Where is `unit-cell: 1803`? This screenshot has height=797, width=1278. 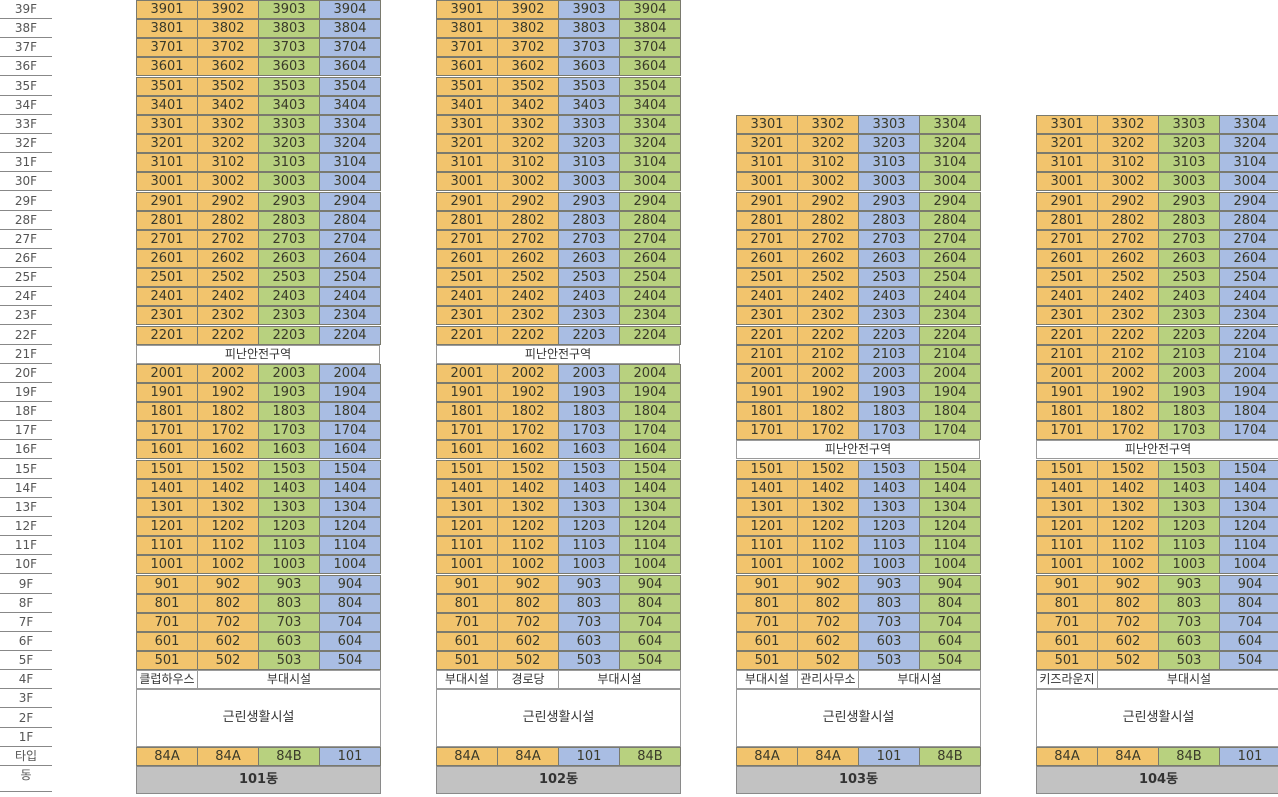 unit-cell: 1803 is located at coordinates (289, 412).